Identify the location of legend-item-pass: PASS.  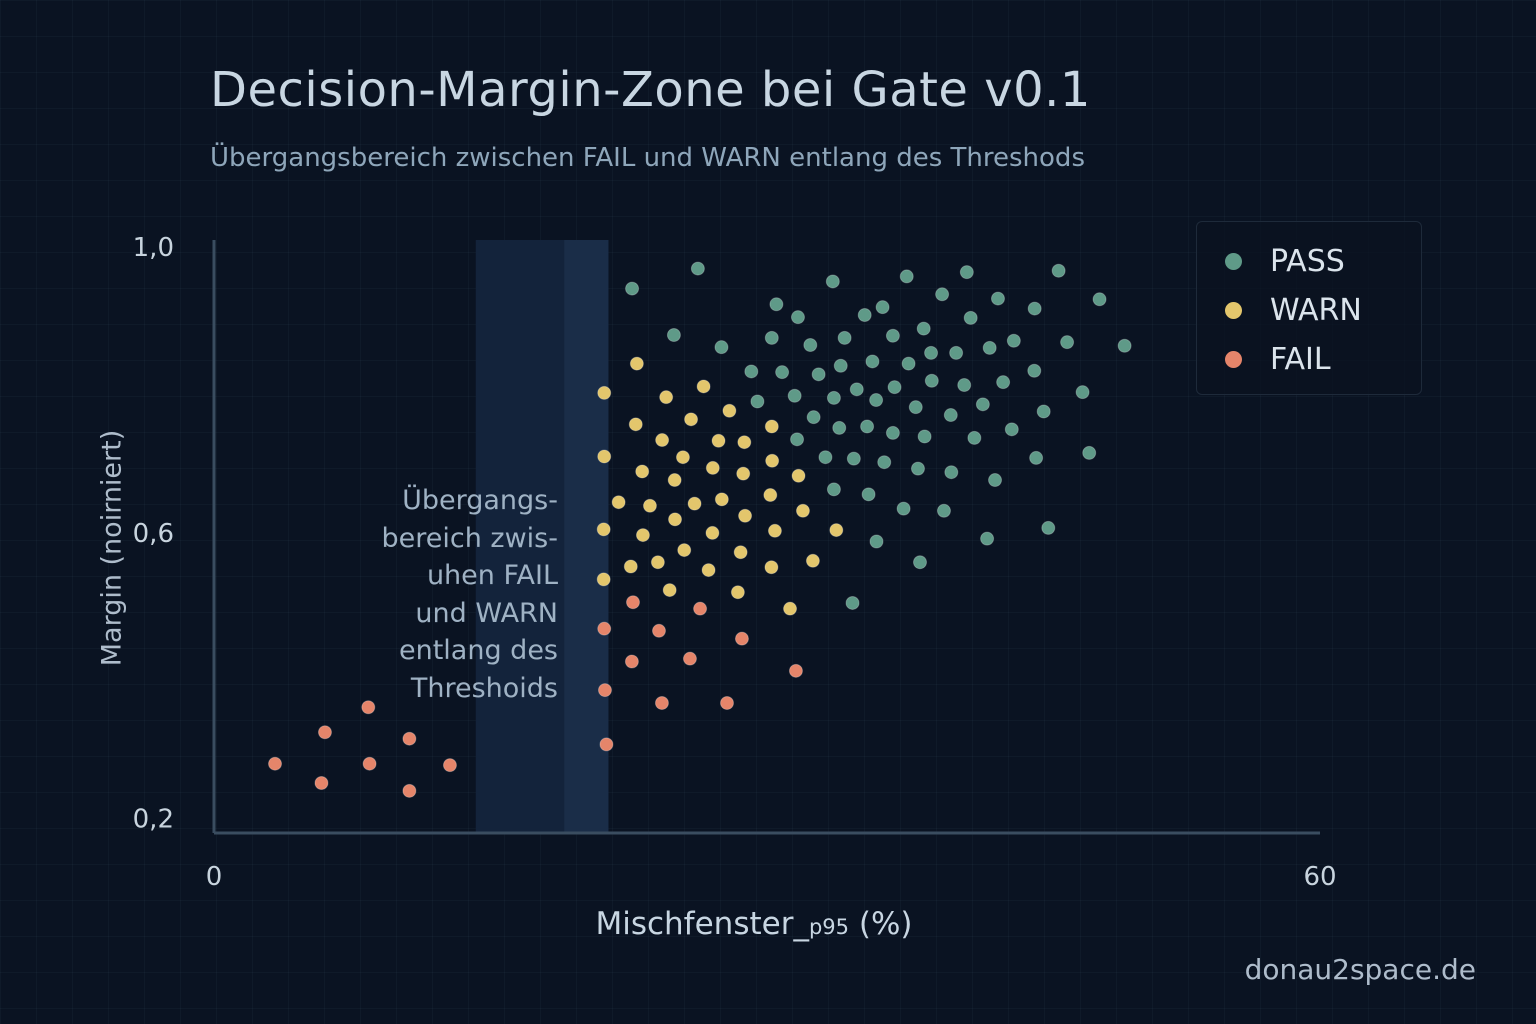
(1285, 261).